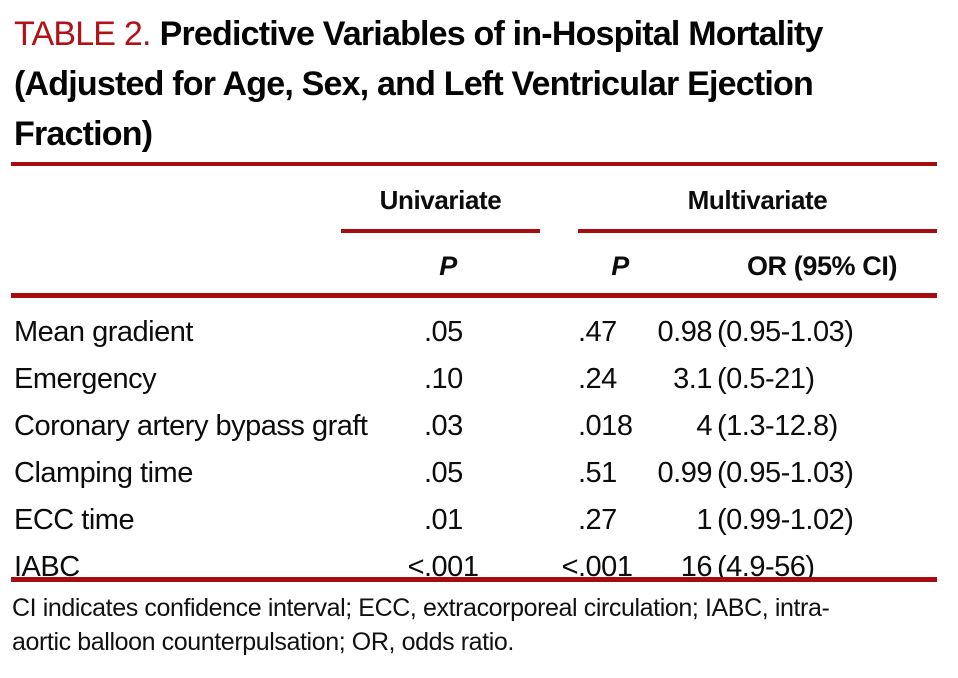  I want to click on variable-label: Emergency, so click(85, 379).